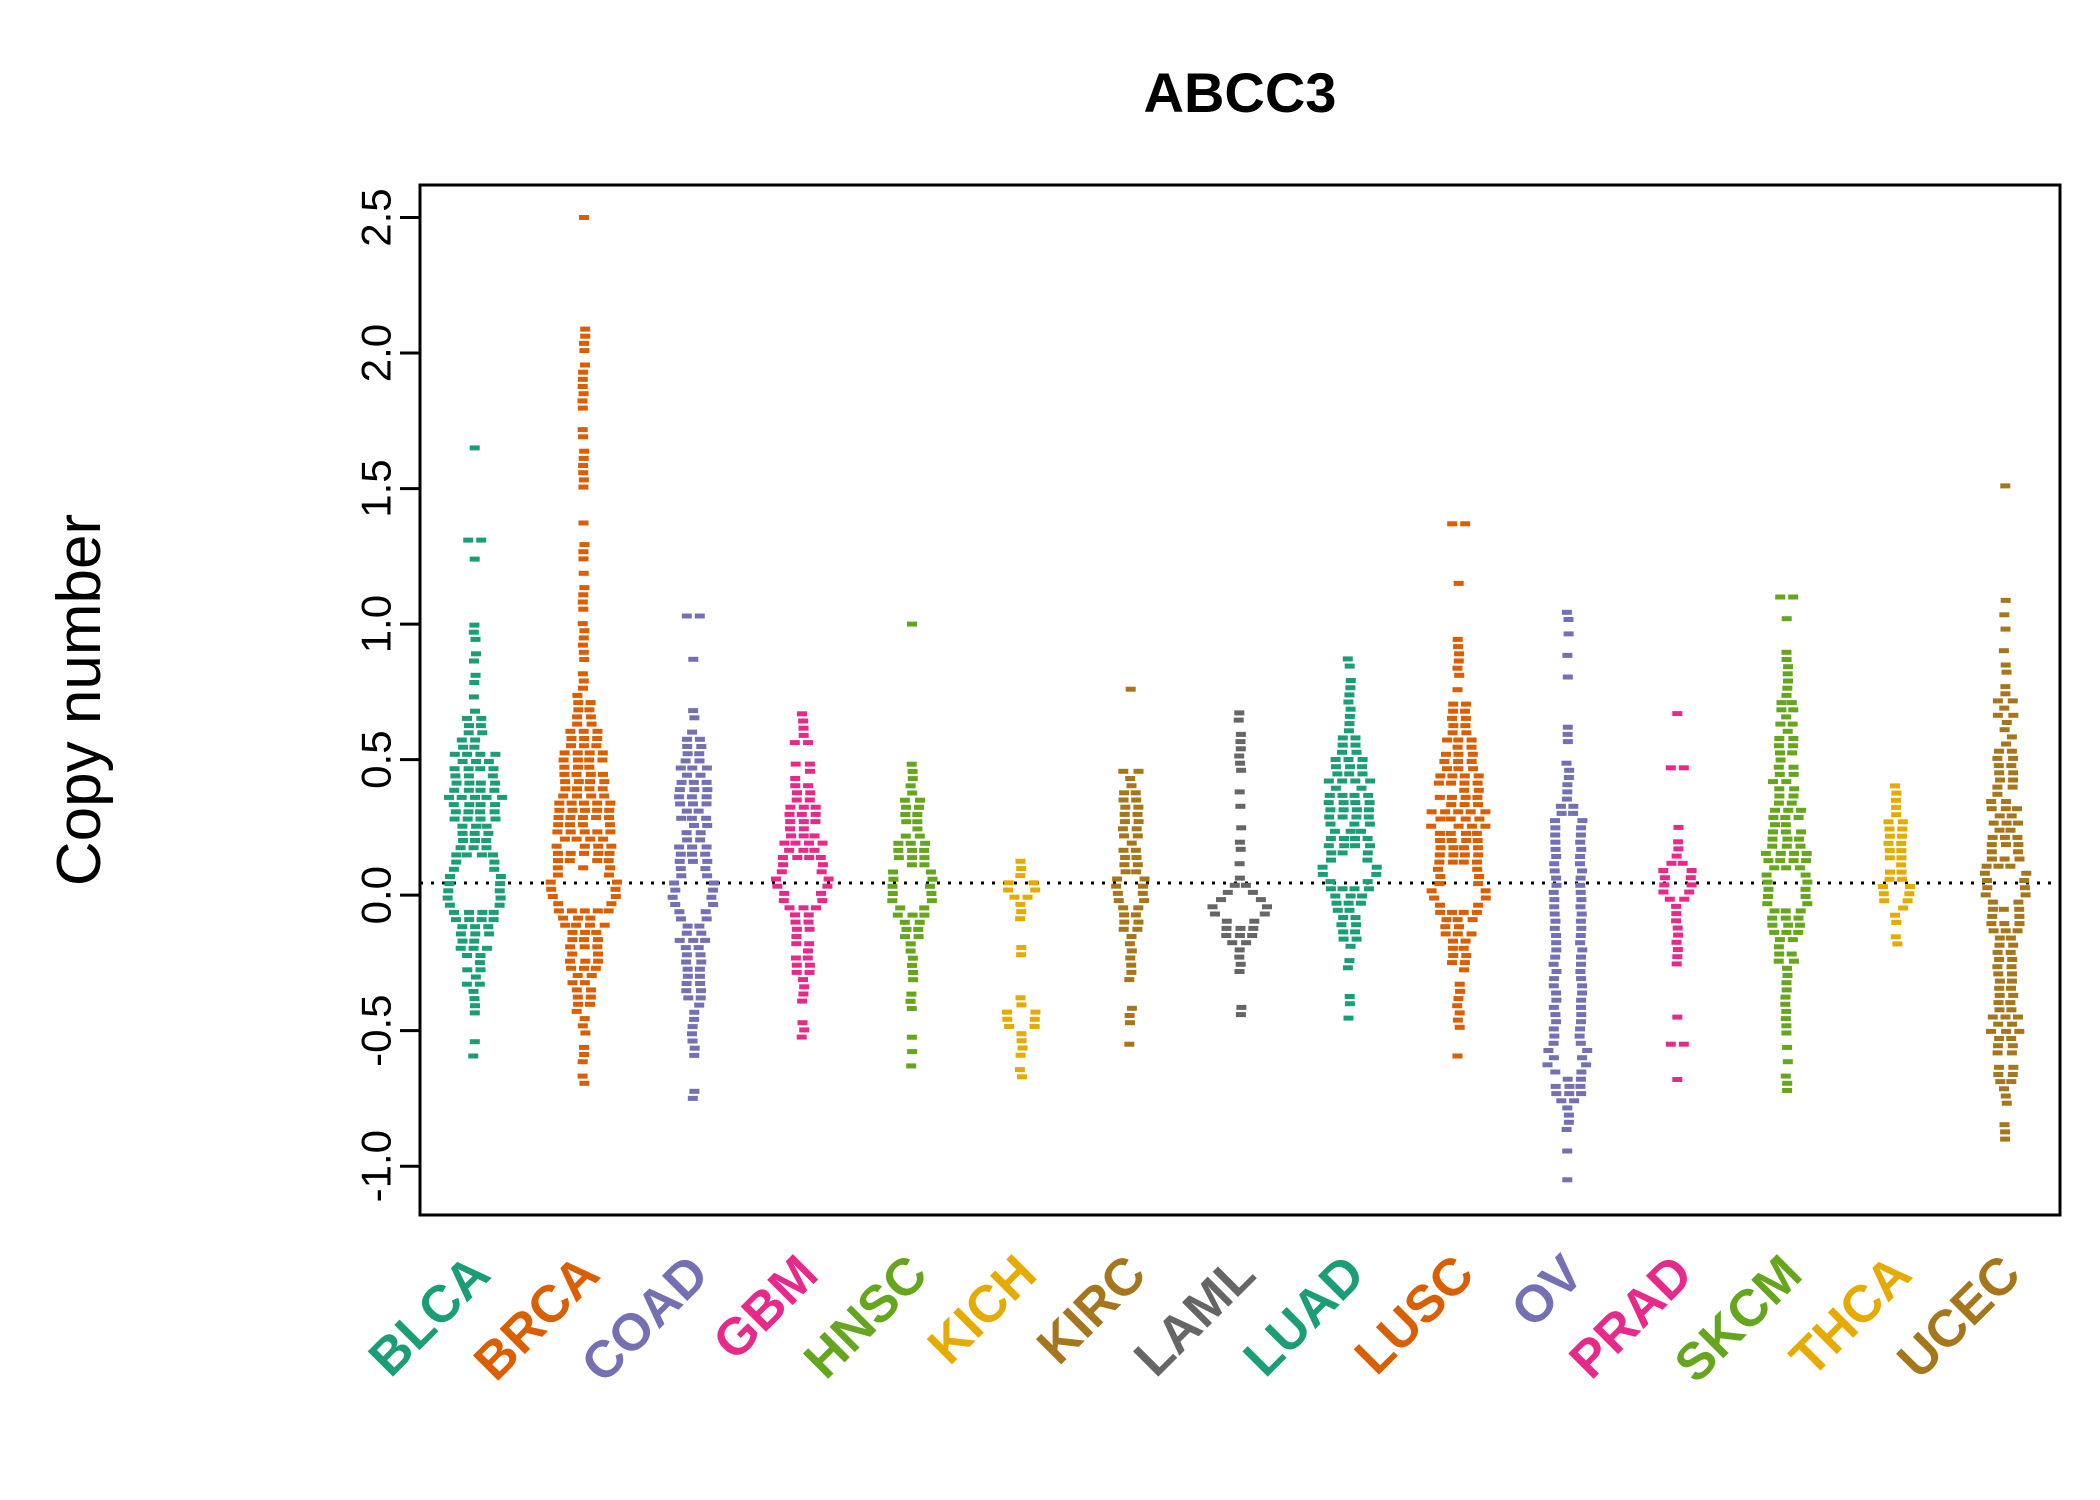  What do you see at coordinates (583, 650) in the screenshot?
I see `violin-BRCA` at bounding box center [583, 650].